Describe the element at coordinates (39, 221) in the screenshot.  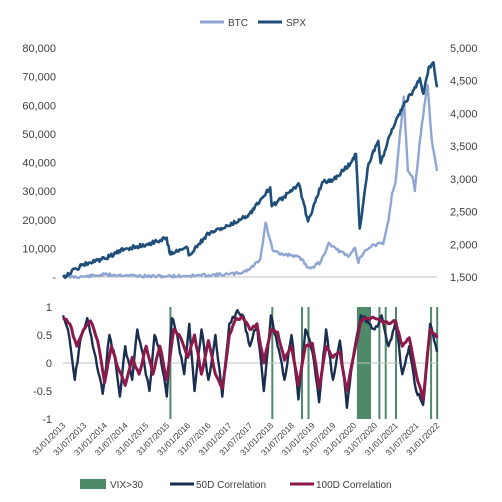
I see `left-axis-tick-label: 20,000` at that location.